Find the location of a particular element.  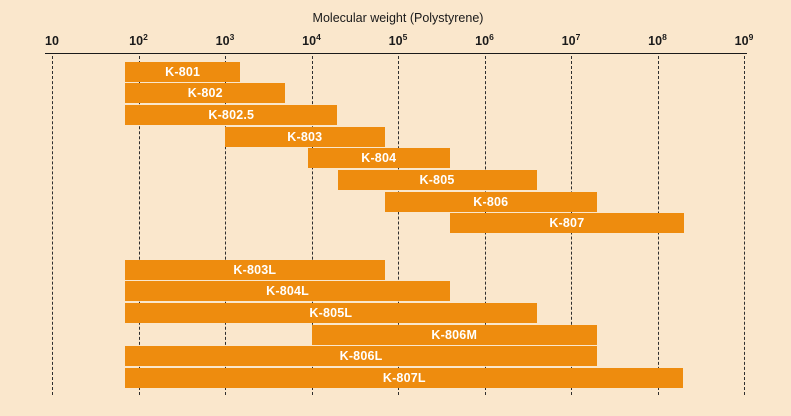

mw-range-bar-k-804: K-804 is located at coordinates (378, 158).